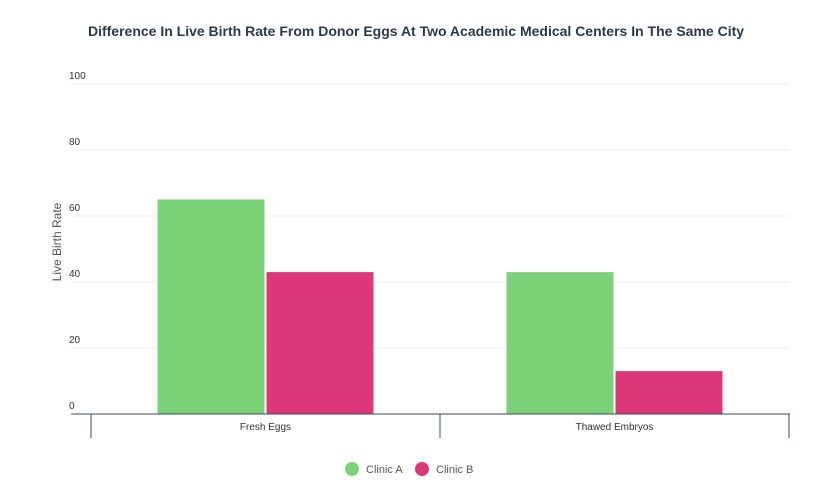  I want to click on y-tick-label: 40, so click(75, 274).